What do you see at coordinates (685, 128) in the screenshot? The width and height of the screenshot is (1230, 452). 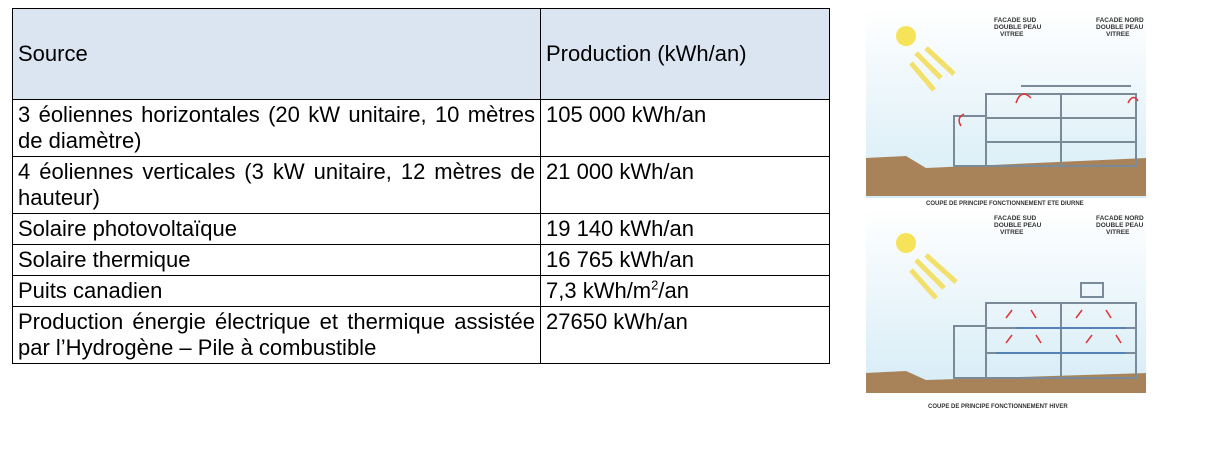 I see `cell: 105 000 kWh/an` at bounding box center [685, 128].